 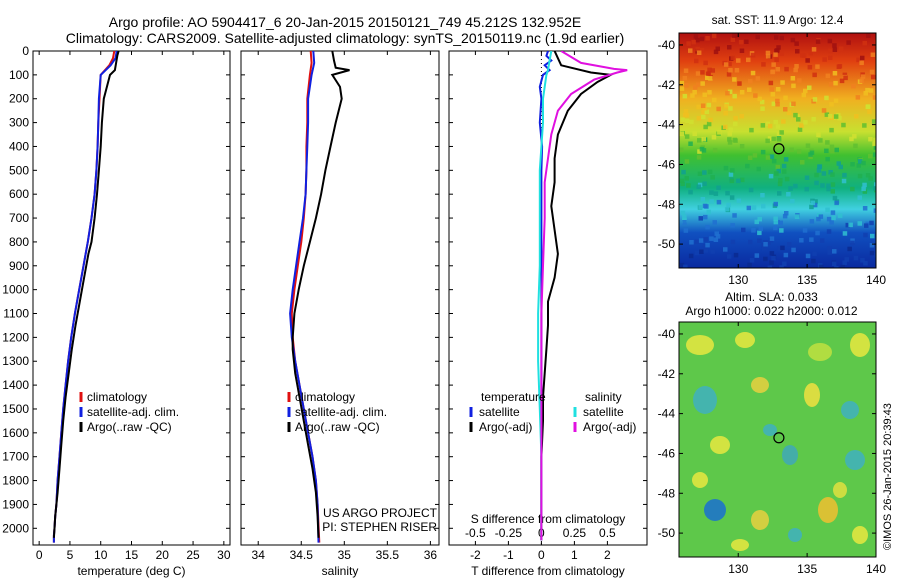 I want to click on legend-label: satellite-adj. clim., so click(x=133, y=412).